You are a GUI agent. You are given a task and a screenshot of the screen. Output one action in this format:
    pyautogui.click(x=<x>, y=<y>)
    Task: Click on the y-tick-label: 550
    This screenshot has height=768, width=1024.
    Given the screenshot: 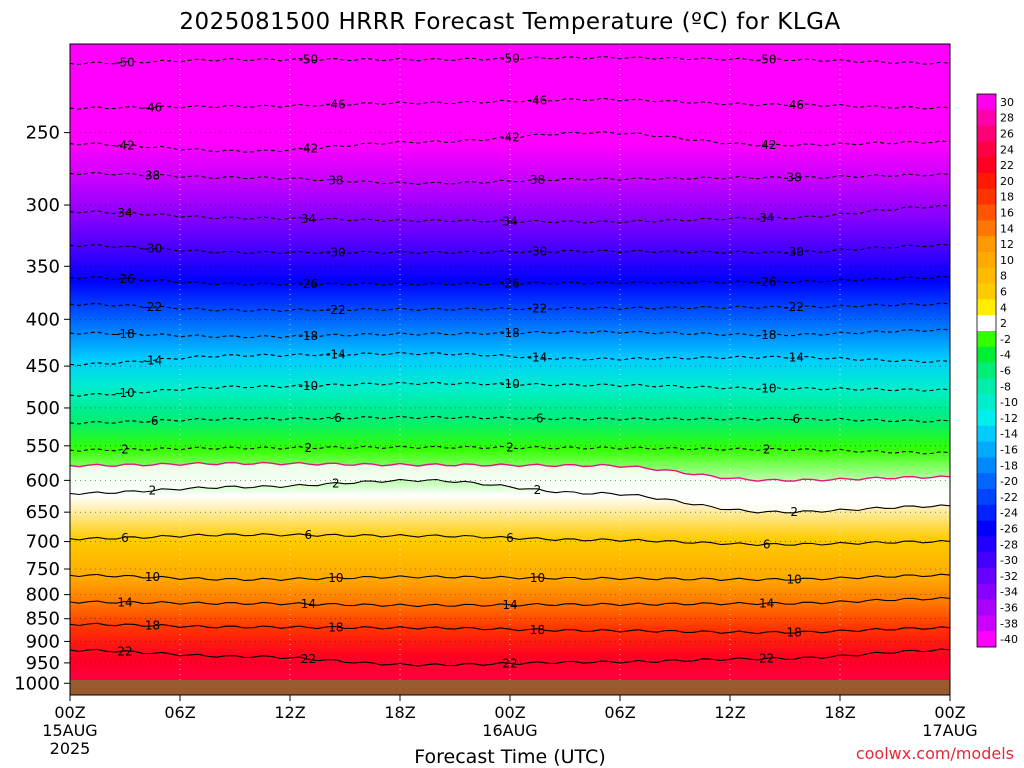 What is the action you would take?
    pyautogui.click(x=43, y=446)
    